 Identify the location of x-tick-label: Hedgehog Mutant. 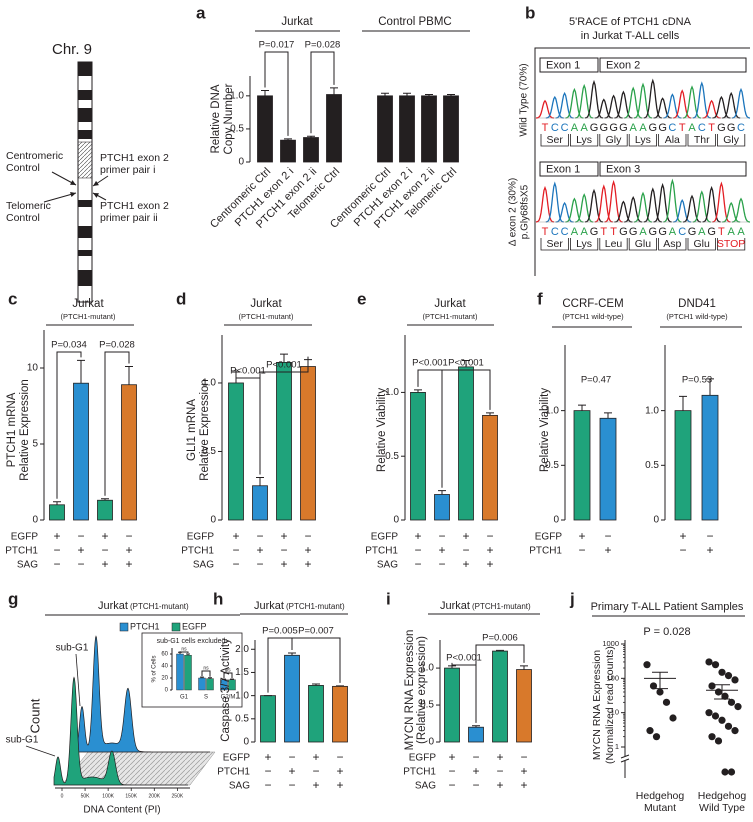
(660, 802).